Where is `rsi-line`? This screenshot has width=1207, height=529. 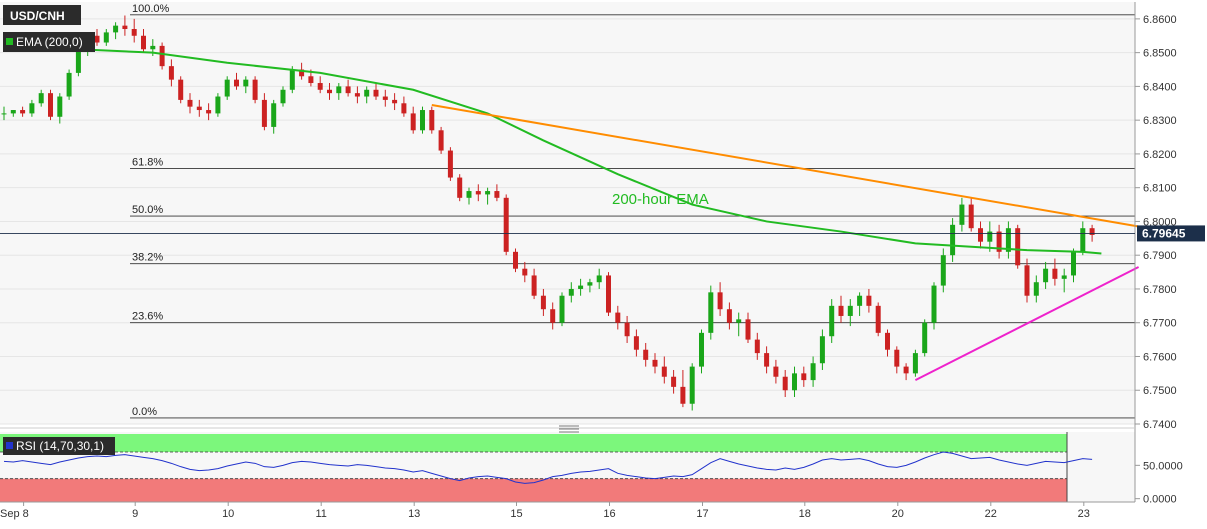
rsi-line is located at coordinates (548, 467).